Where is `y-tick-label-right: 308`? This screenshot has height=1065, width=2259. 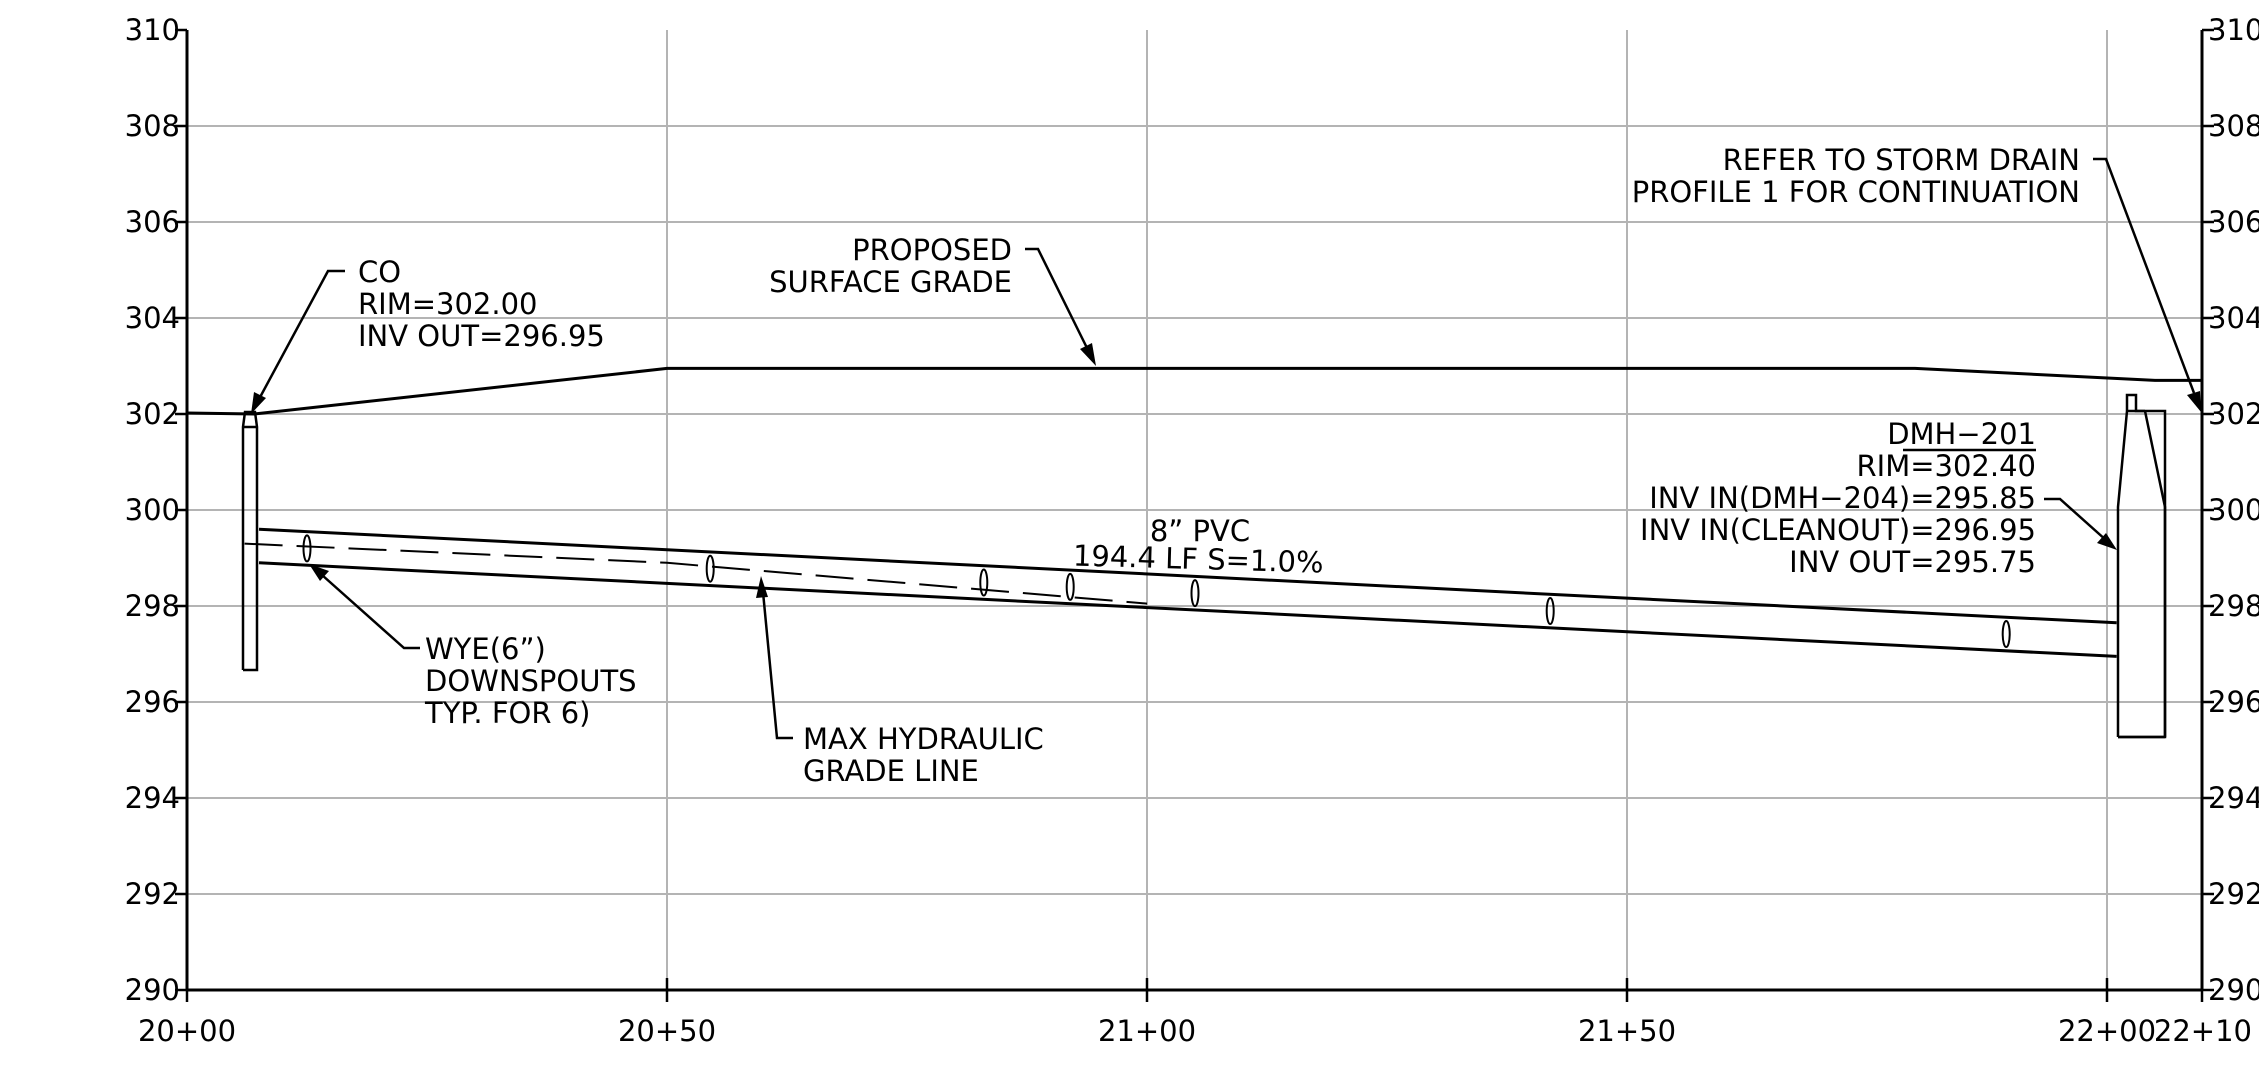 y-tick-label-right: 308 is located at coordinates (2233, 126).